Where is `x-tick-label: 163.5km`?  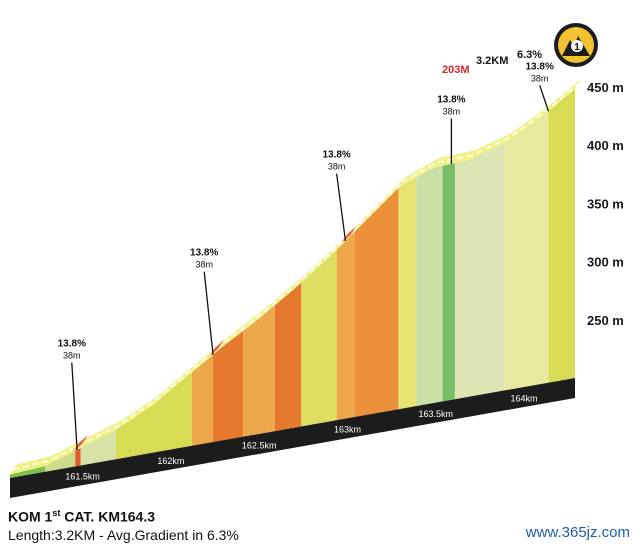 x-tick-label: 163.5km is located at coordinates (435, 414).